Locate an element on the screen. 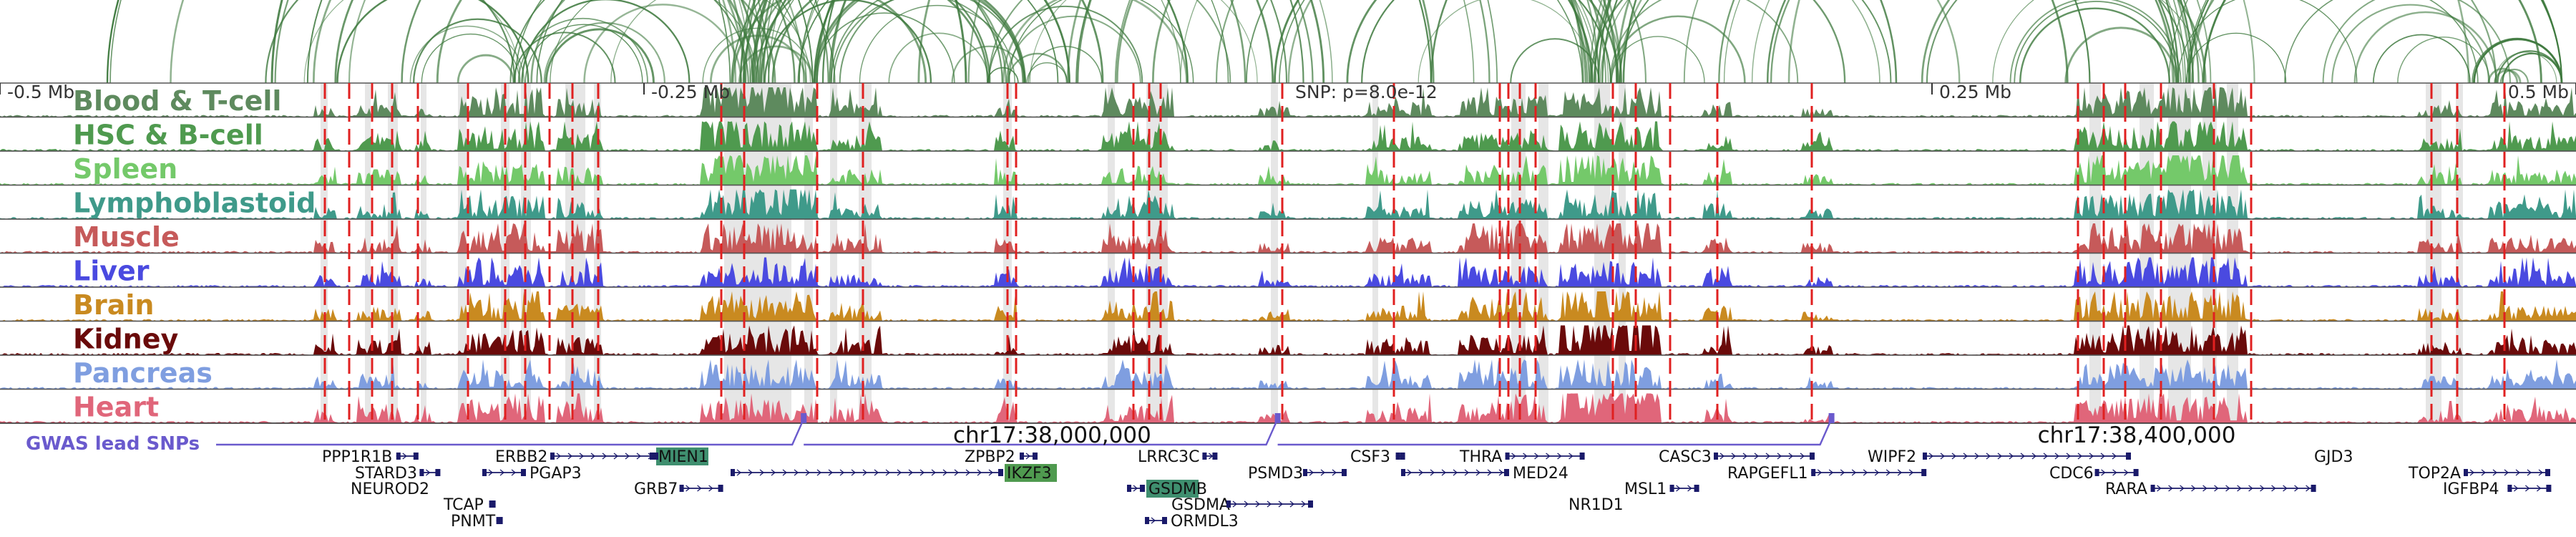 This screenshot has width=2576, height=537. gene-highlight is located at coordinates (1172, 489).